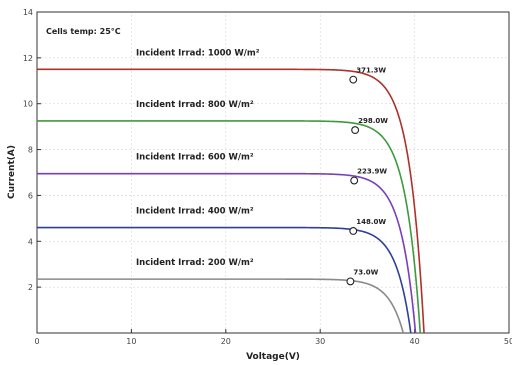 The image size is (512, 365). Describe the element at coordinates (273, 357) in the screenshot. I see `x-axis-title: Voltage(V)` at that location.